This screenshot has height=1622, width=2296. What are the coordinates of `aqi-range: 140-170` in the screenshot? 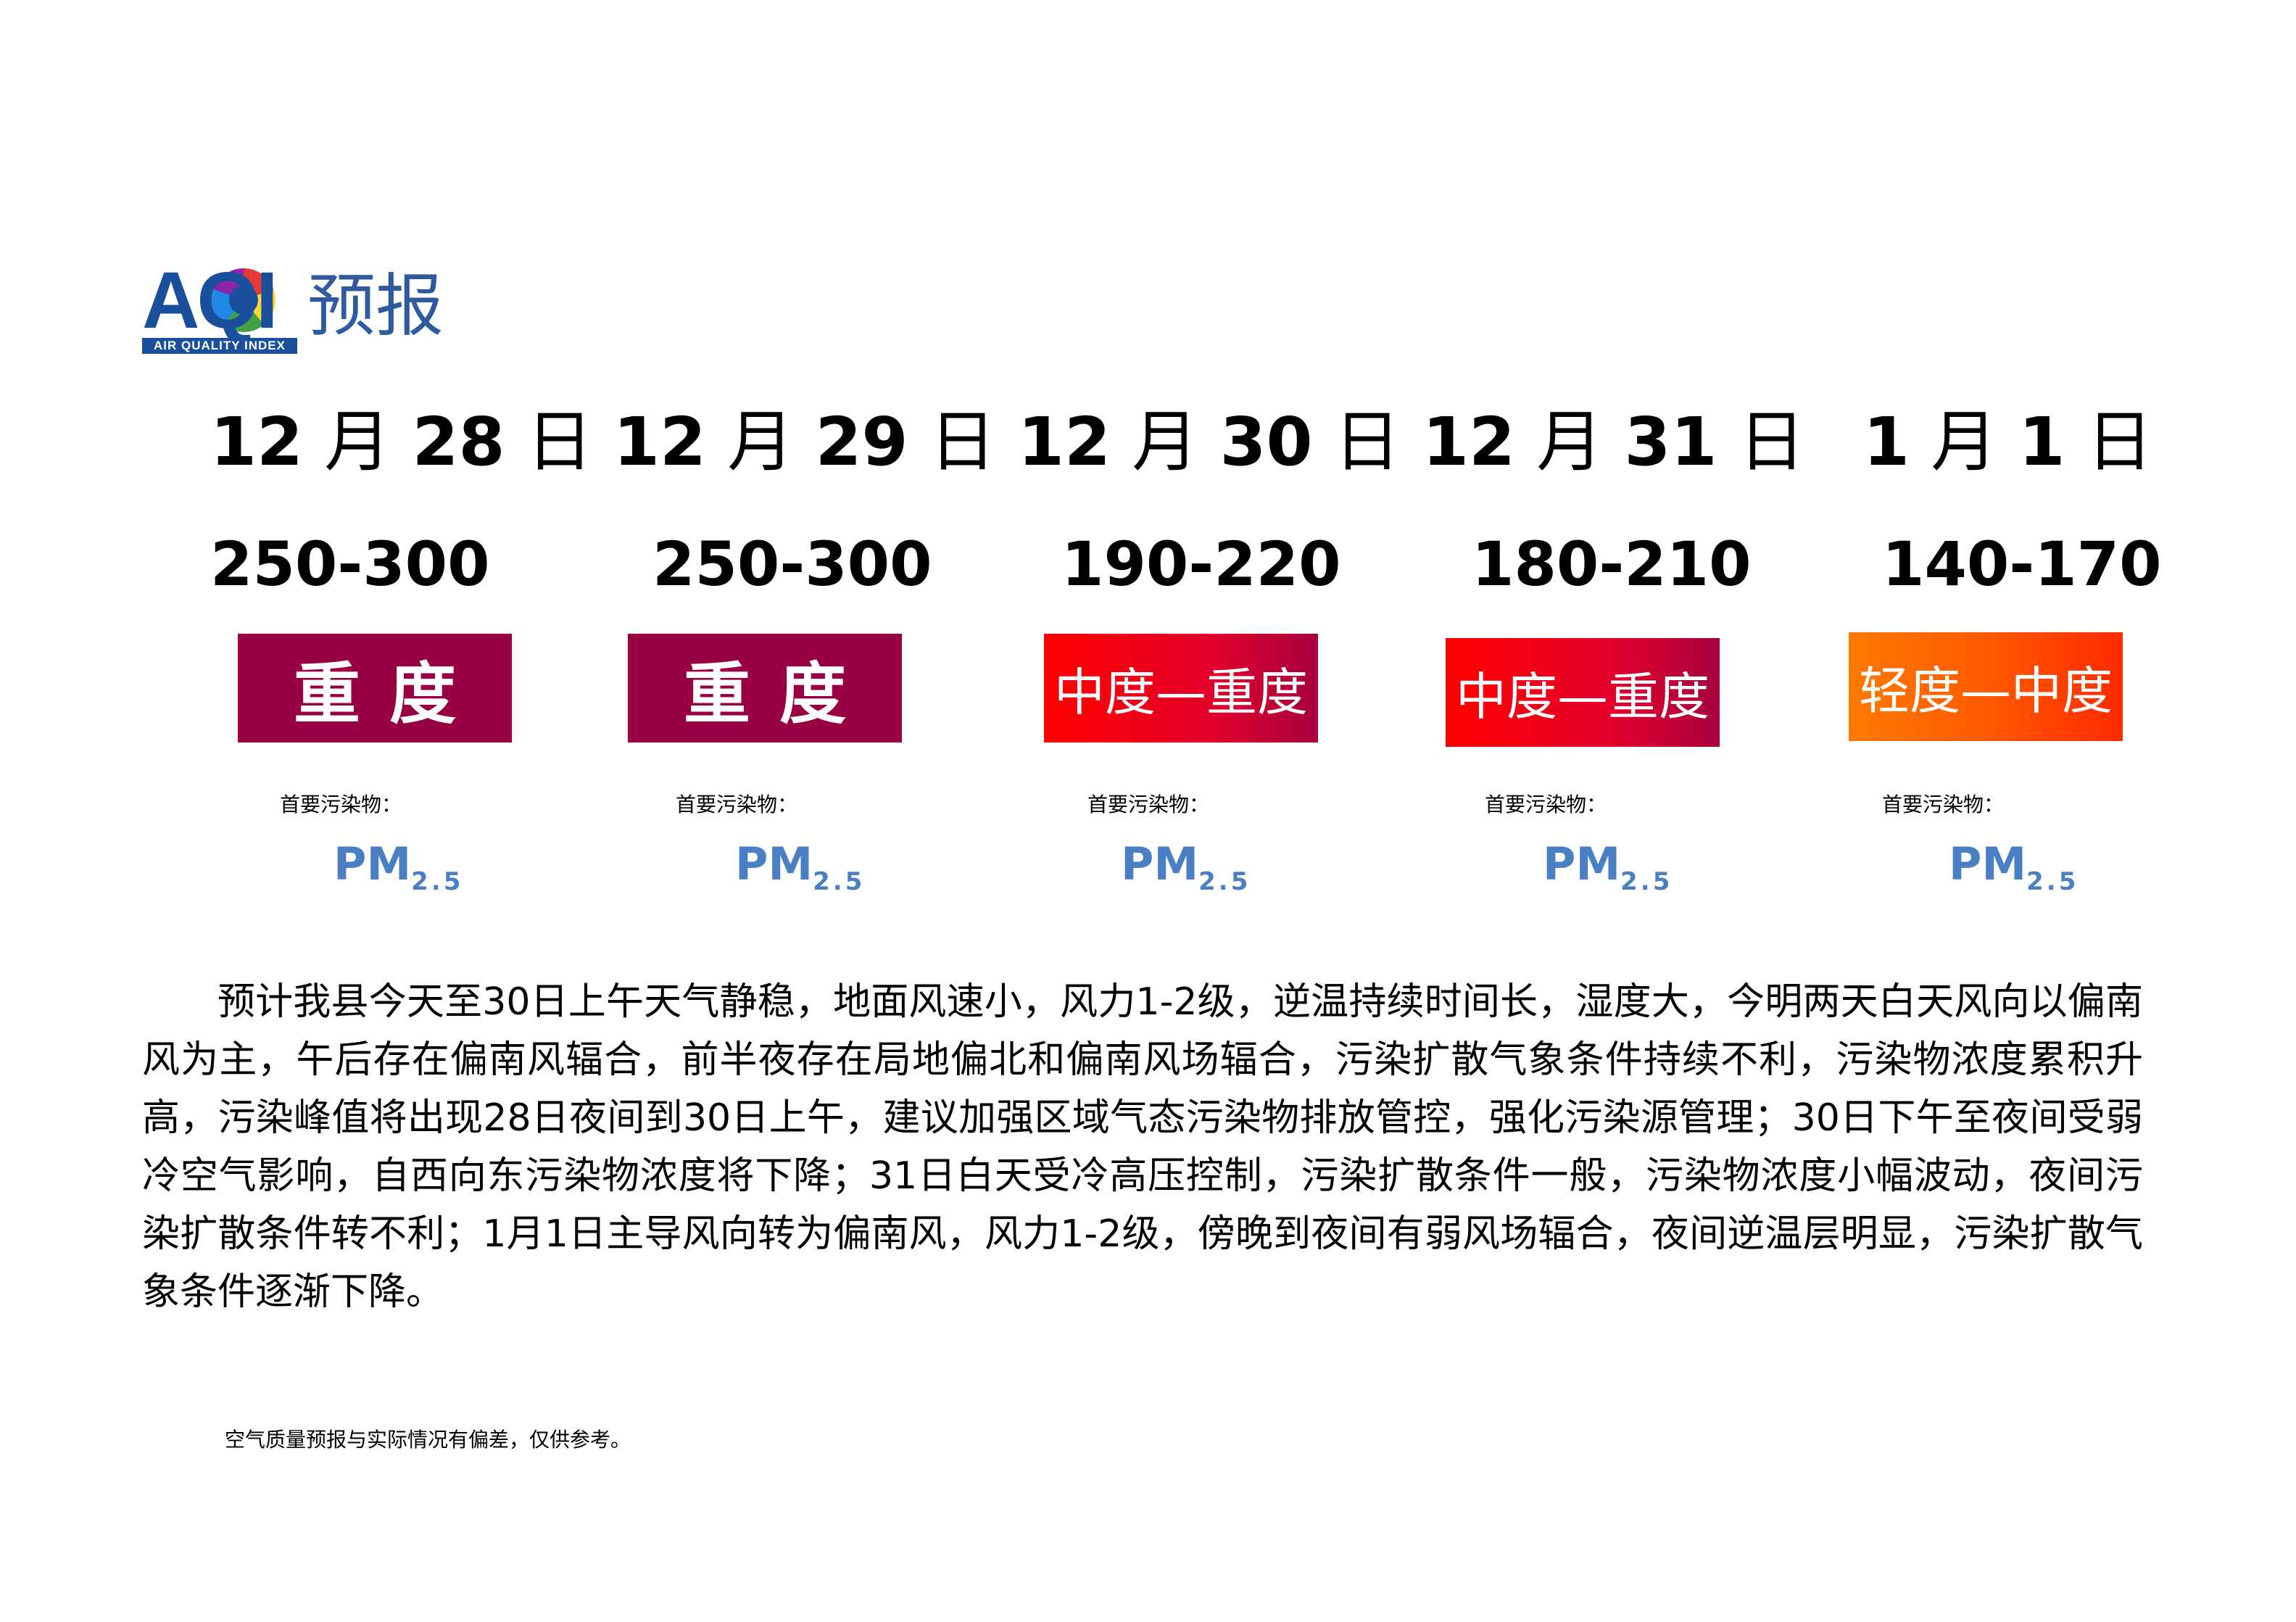 It's located at (2022, 564).